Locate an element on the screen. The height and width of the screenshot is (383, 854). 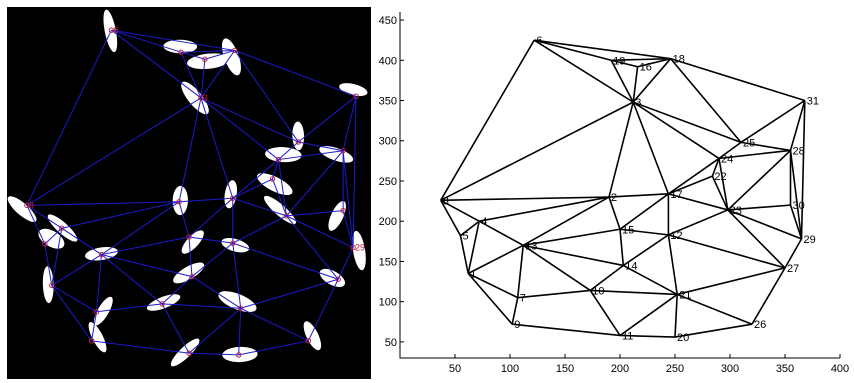
node-label: 1 is located at coordinates (473, 275).